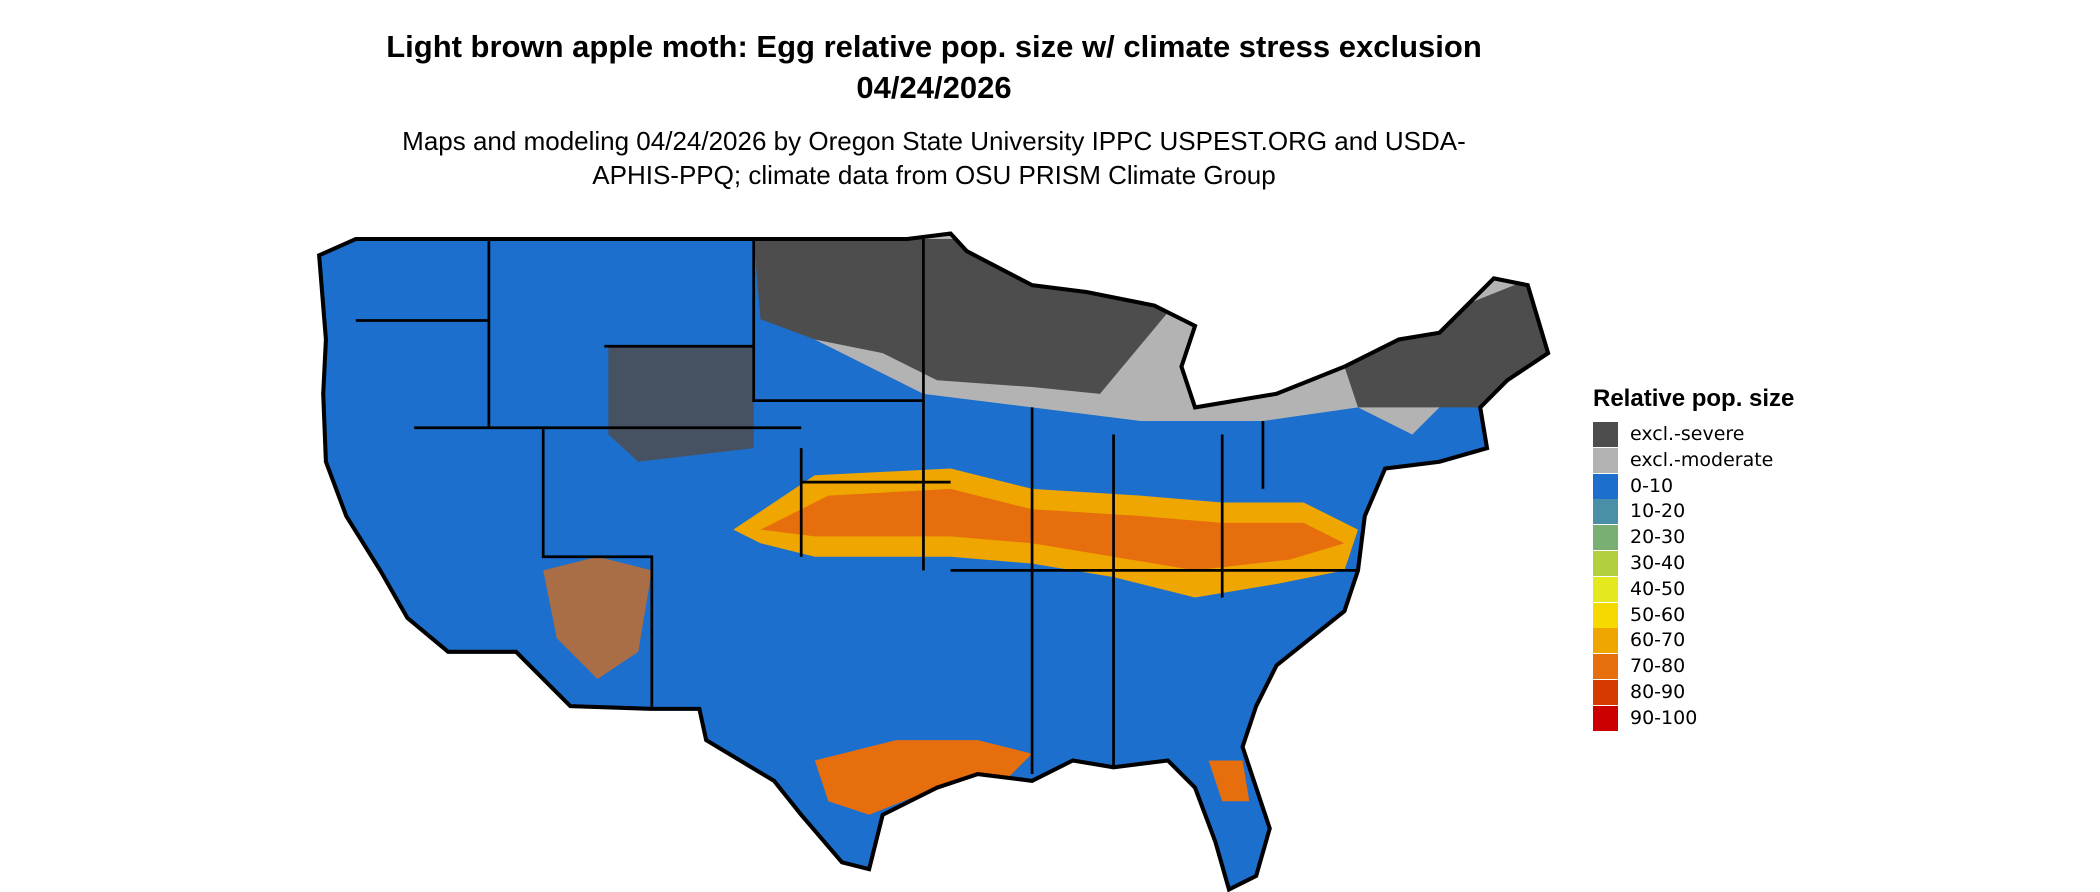  What do you see at coordinates (1652, 485) in the screenshot?
I see `legend-label: 0-10` at bounding box center [1652, 485].